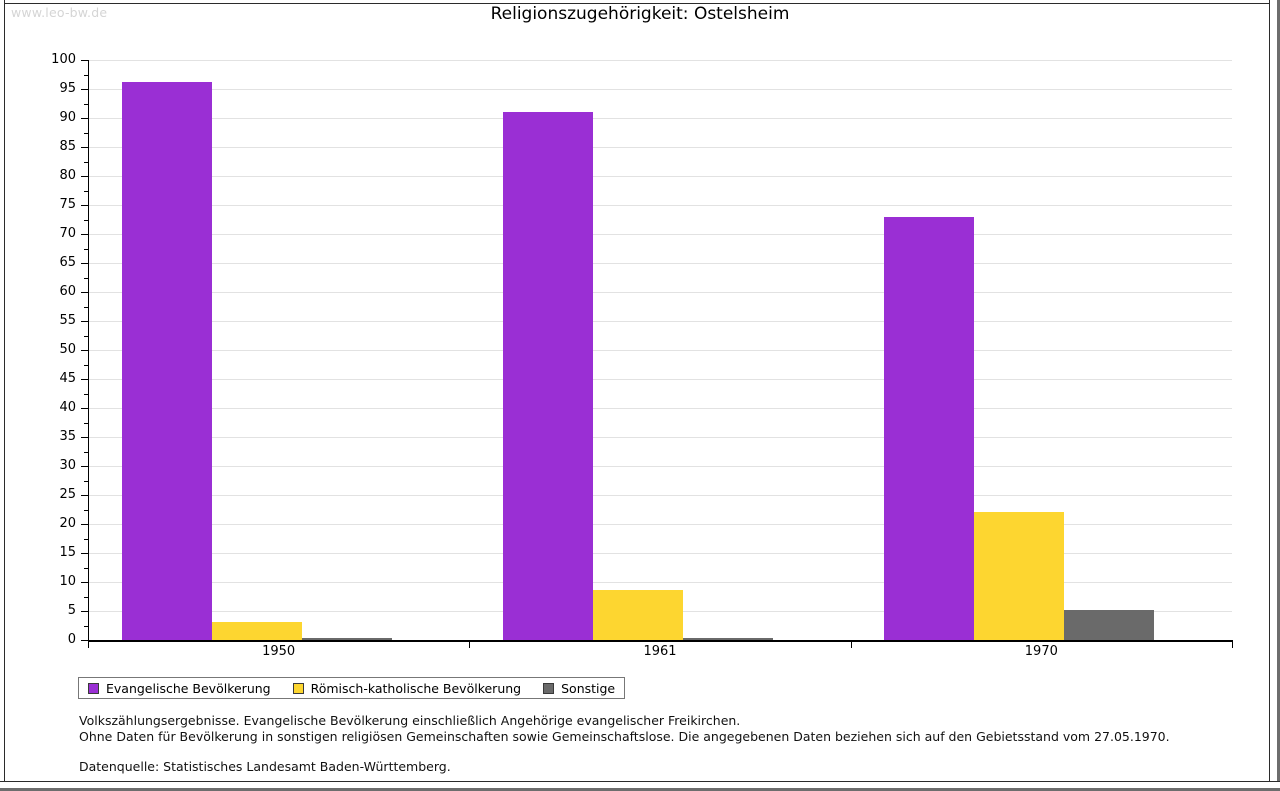 The height and width of the screenshot is (791, 1280). I want to click on y-axis-line, so click(88, 350).